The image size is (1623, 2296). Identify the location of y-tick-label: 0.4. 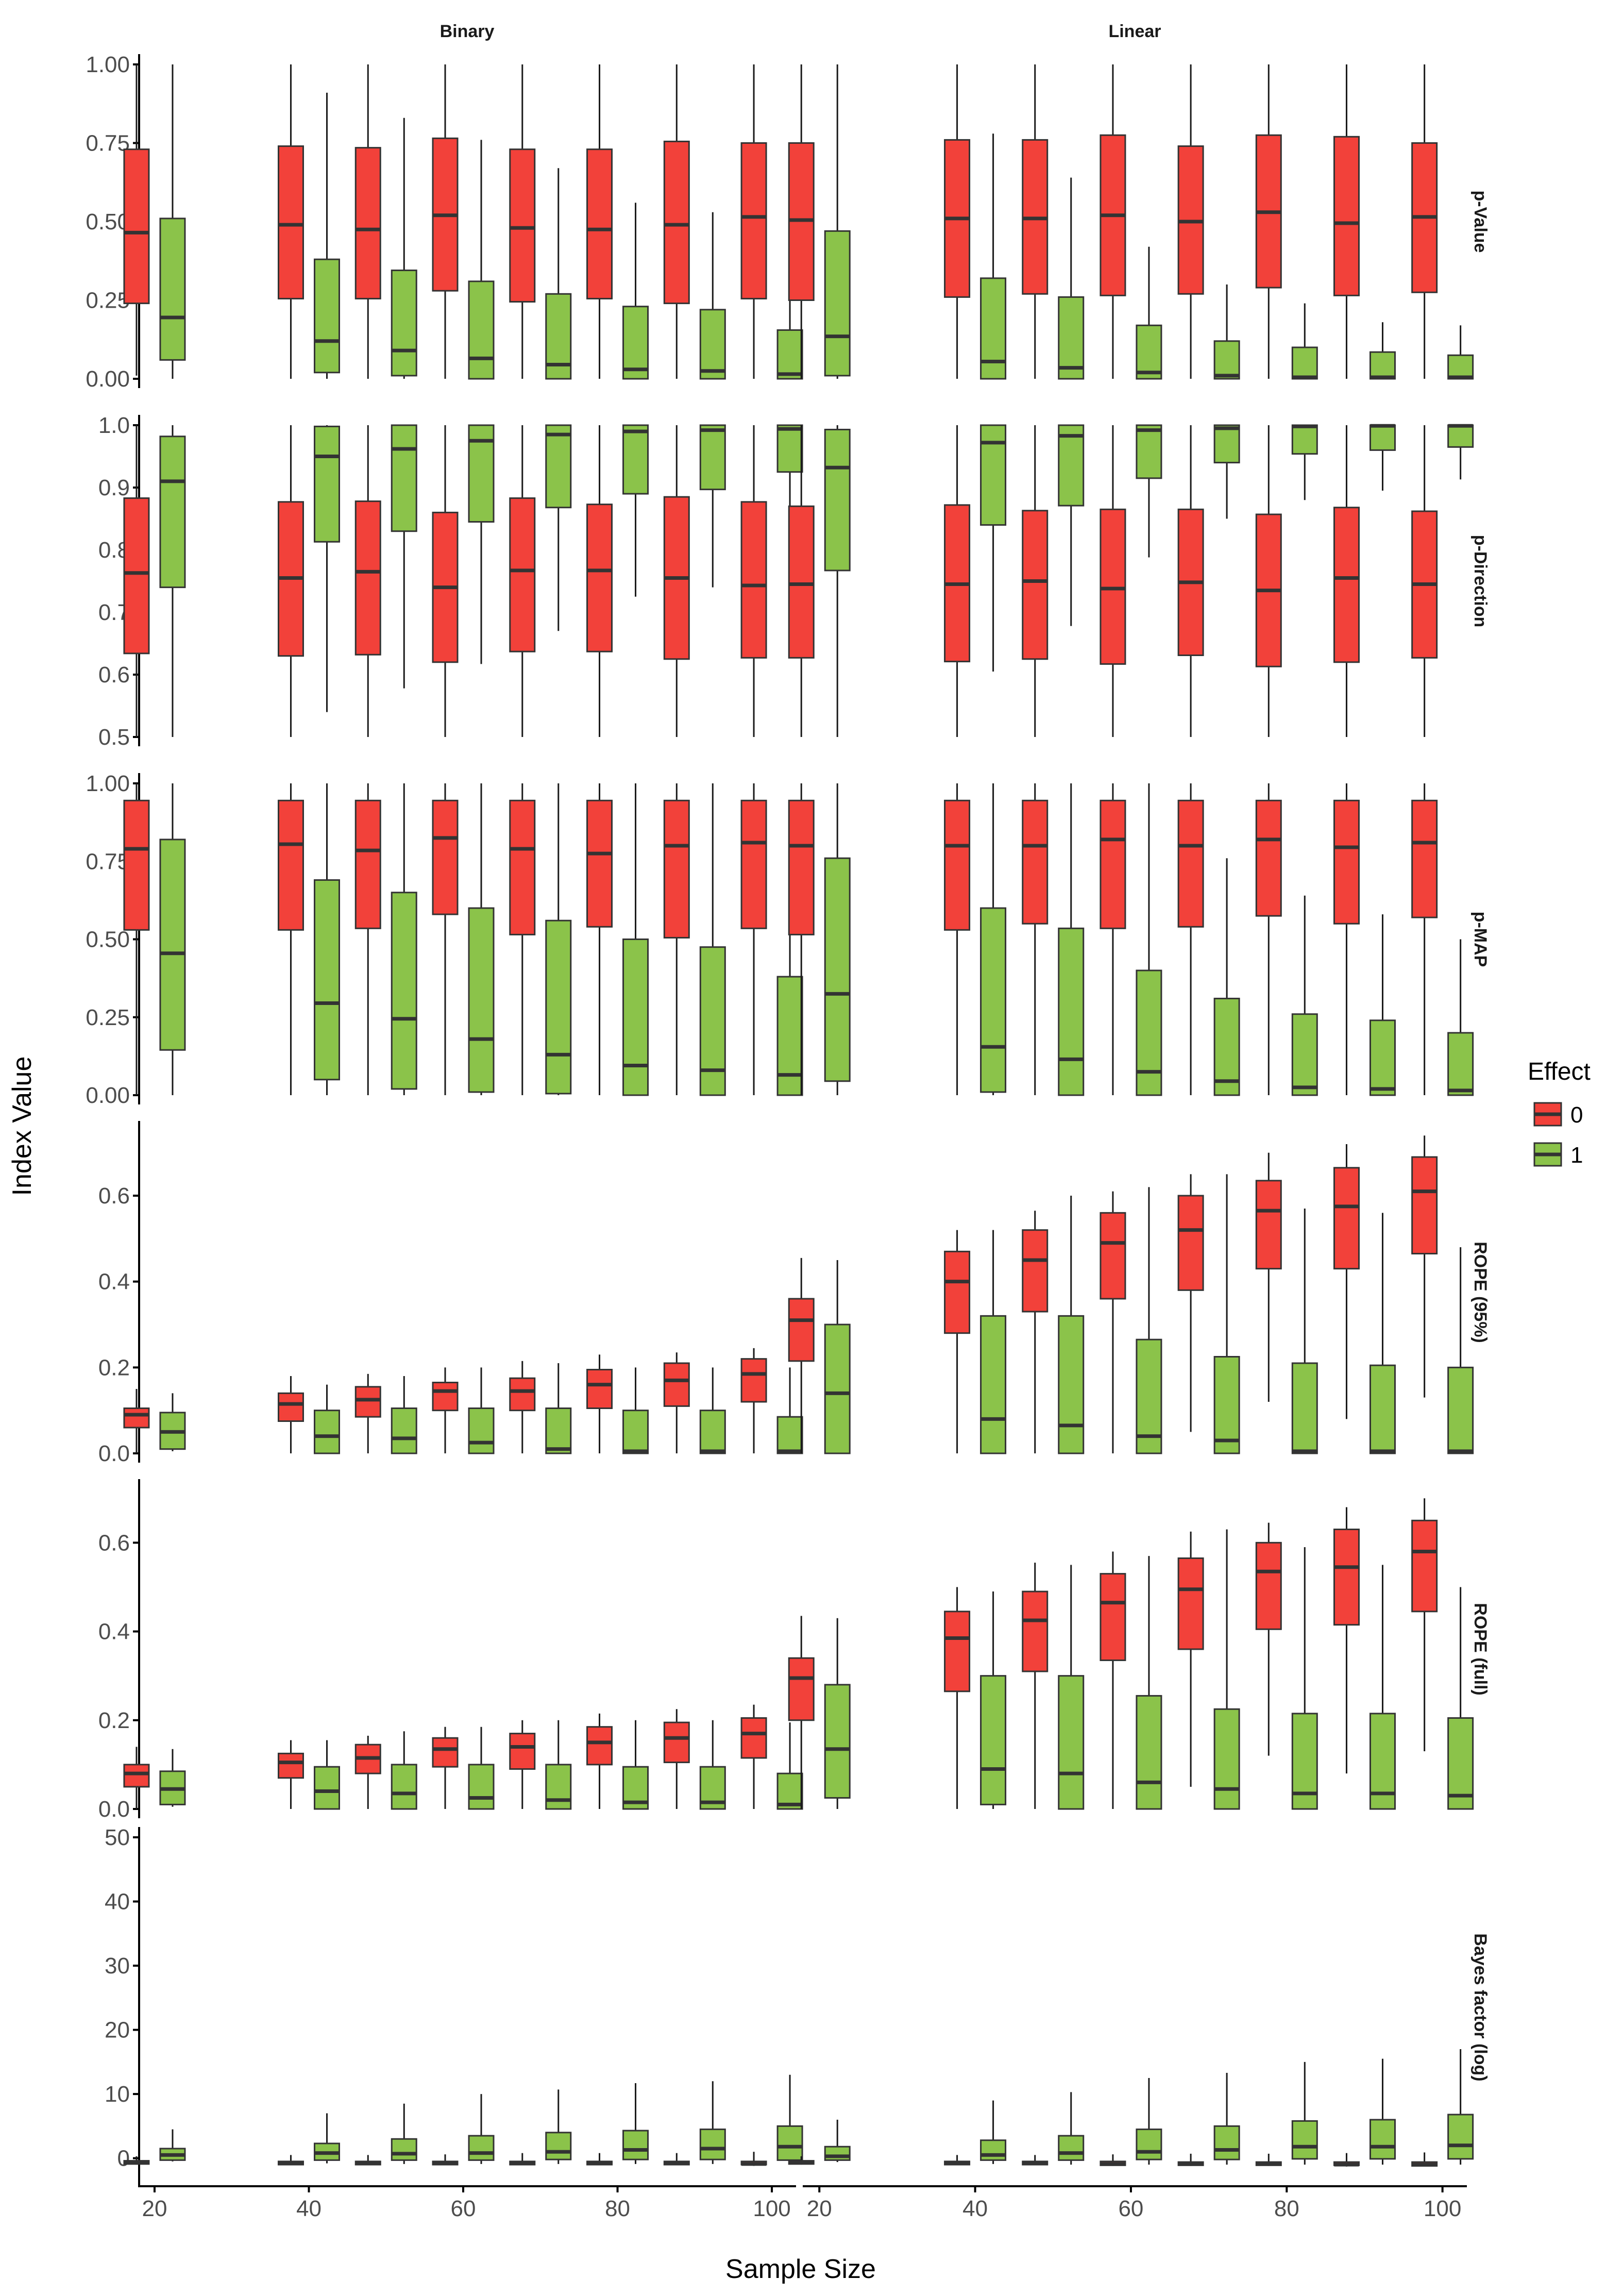
(114, 1282).